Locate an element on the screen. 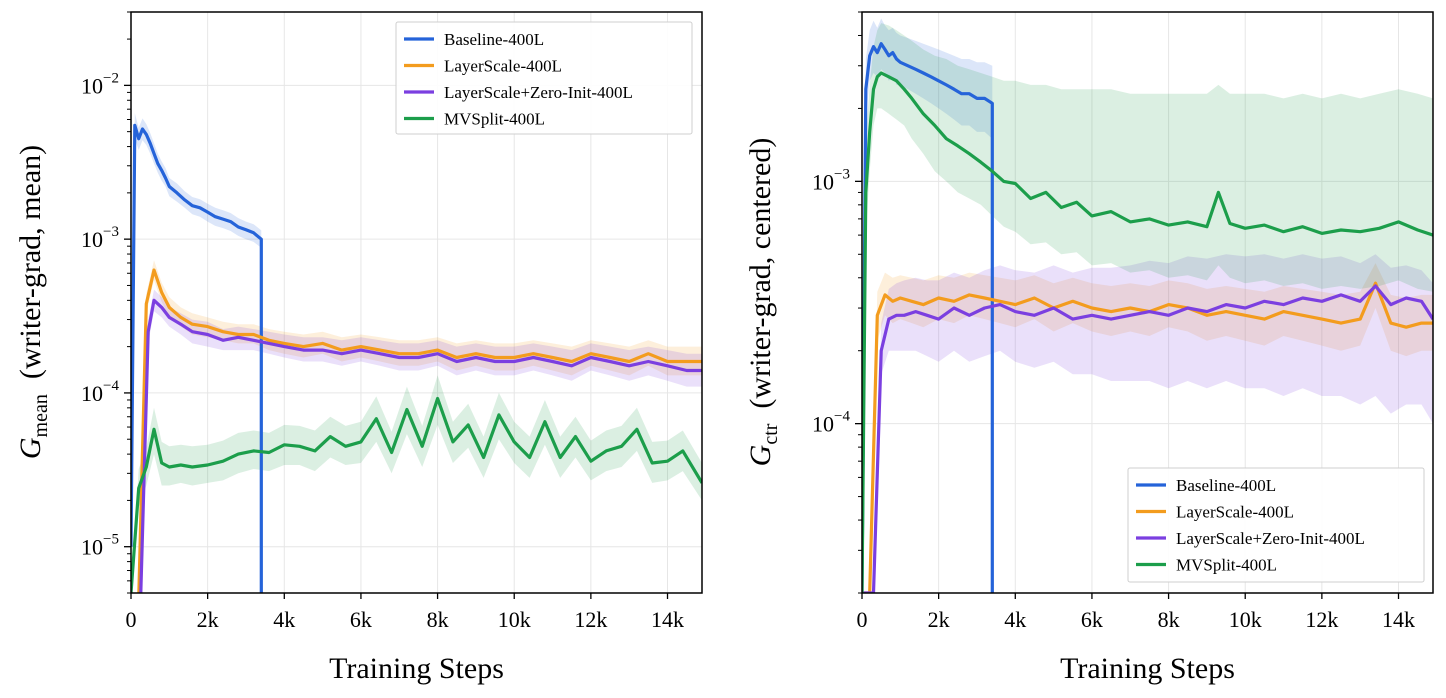  y-axis-label: Gmean (writer-grad, mean) is located at coordinates (33, 302).